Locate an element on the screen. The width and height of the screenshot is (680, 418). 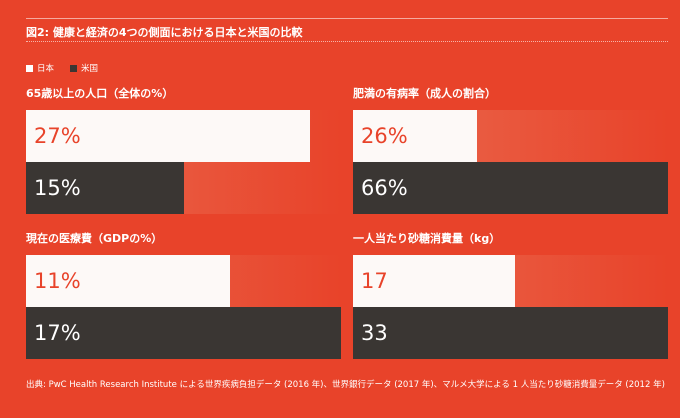
value-label-japan: 26% is located at coordinates (384, 136).